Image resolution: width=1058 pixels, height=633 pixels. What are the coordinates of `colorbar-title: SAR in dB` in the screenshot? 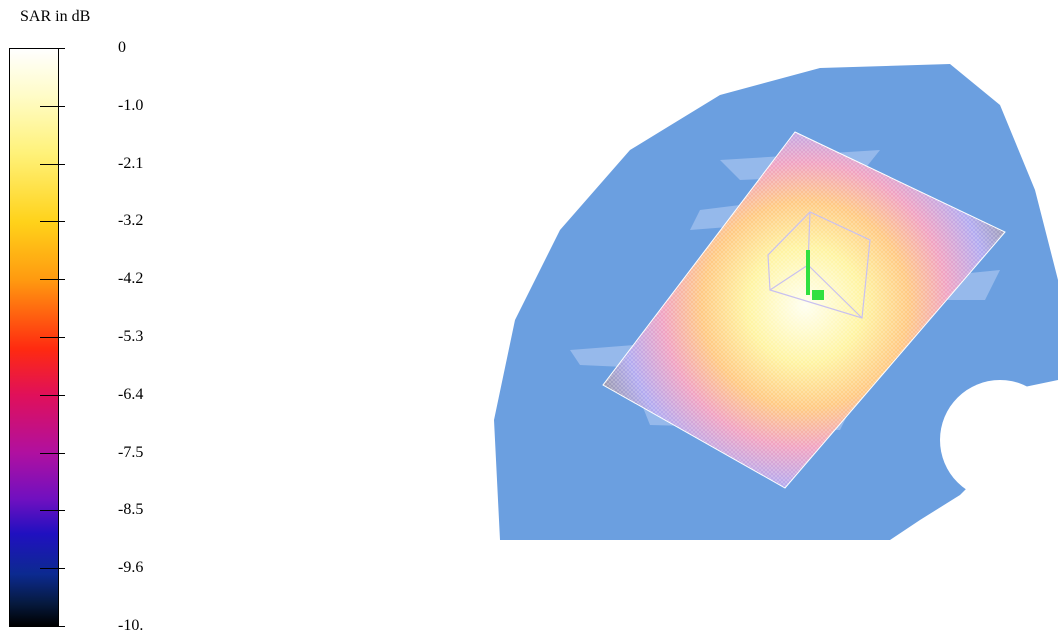 It's located at (55, 16).